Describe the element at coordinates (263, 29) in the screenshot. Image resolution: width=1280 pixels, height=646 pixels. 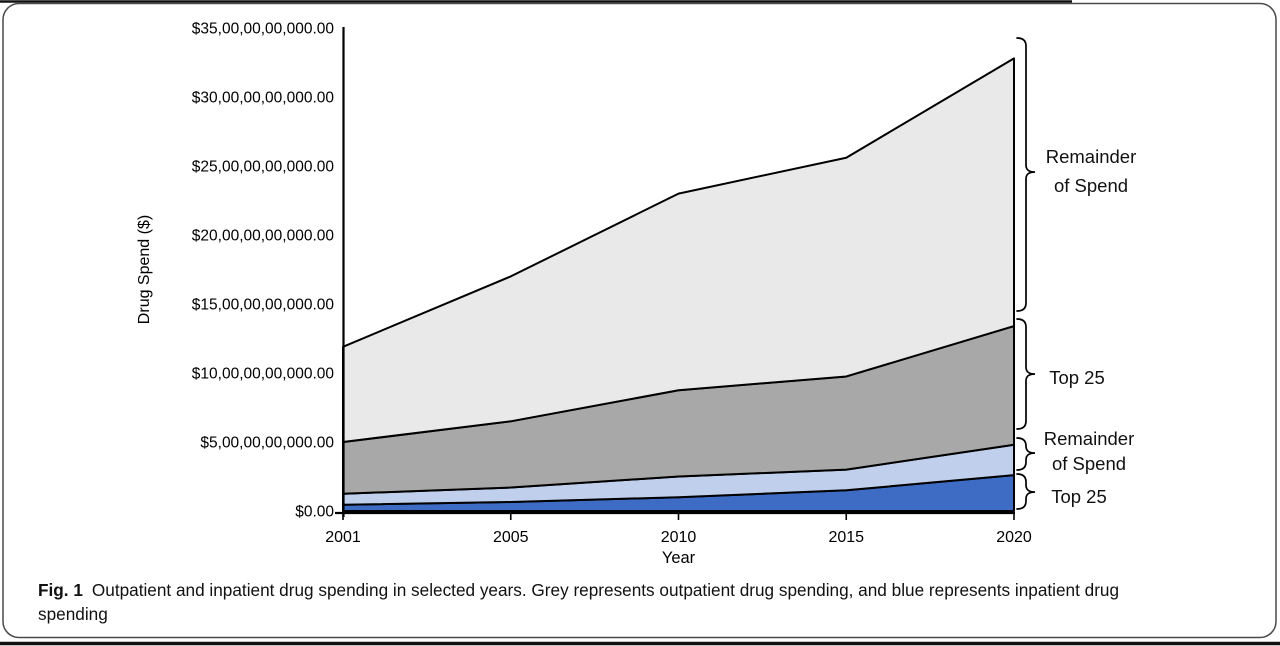
I see `y-tick-label: $35,00,00,00,000.00` at that location.